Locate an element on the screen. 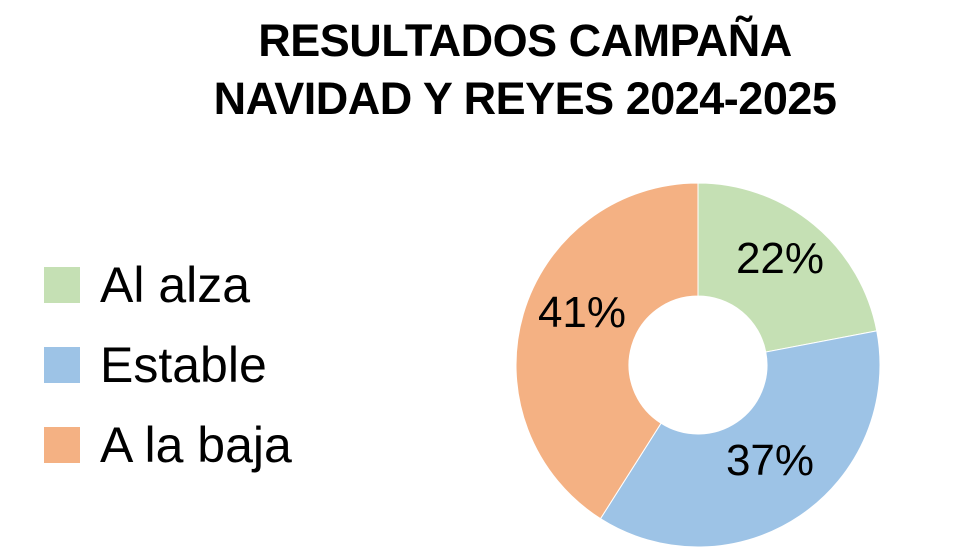 This screenshot has width=980, height=560. legend-item-a-la-baja: A la baja is located at coordinates (168, 445).